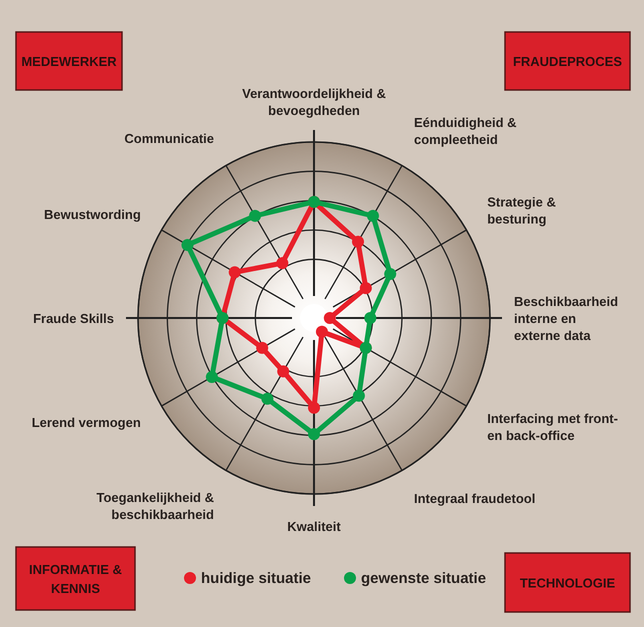 The width and height of the screenshot is (644, 627). I want to click on spoke-label: Integraal fraudetool, so click(475, 498).